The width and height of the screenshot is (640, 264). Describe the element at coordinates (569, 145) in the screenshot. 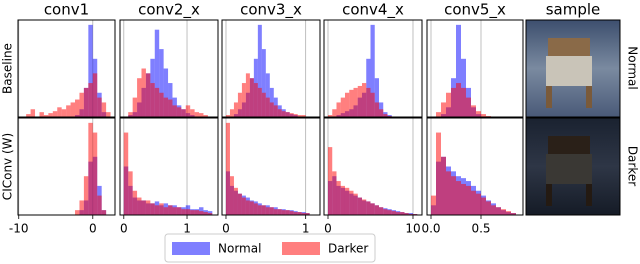

I see `chair-back` at that location.